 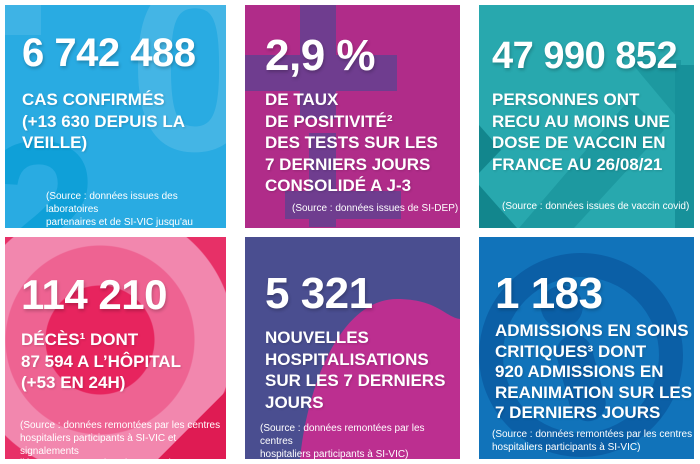 What do you see at coordinates (94, 294) in the screenshot?
I see `deaths-value: 114 210` at bounding box center [94, 294].